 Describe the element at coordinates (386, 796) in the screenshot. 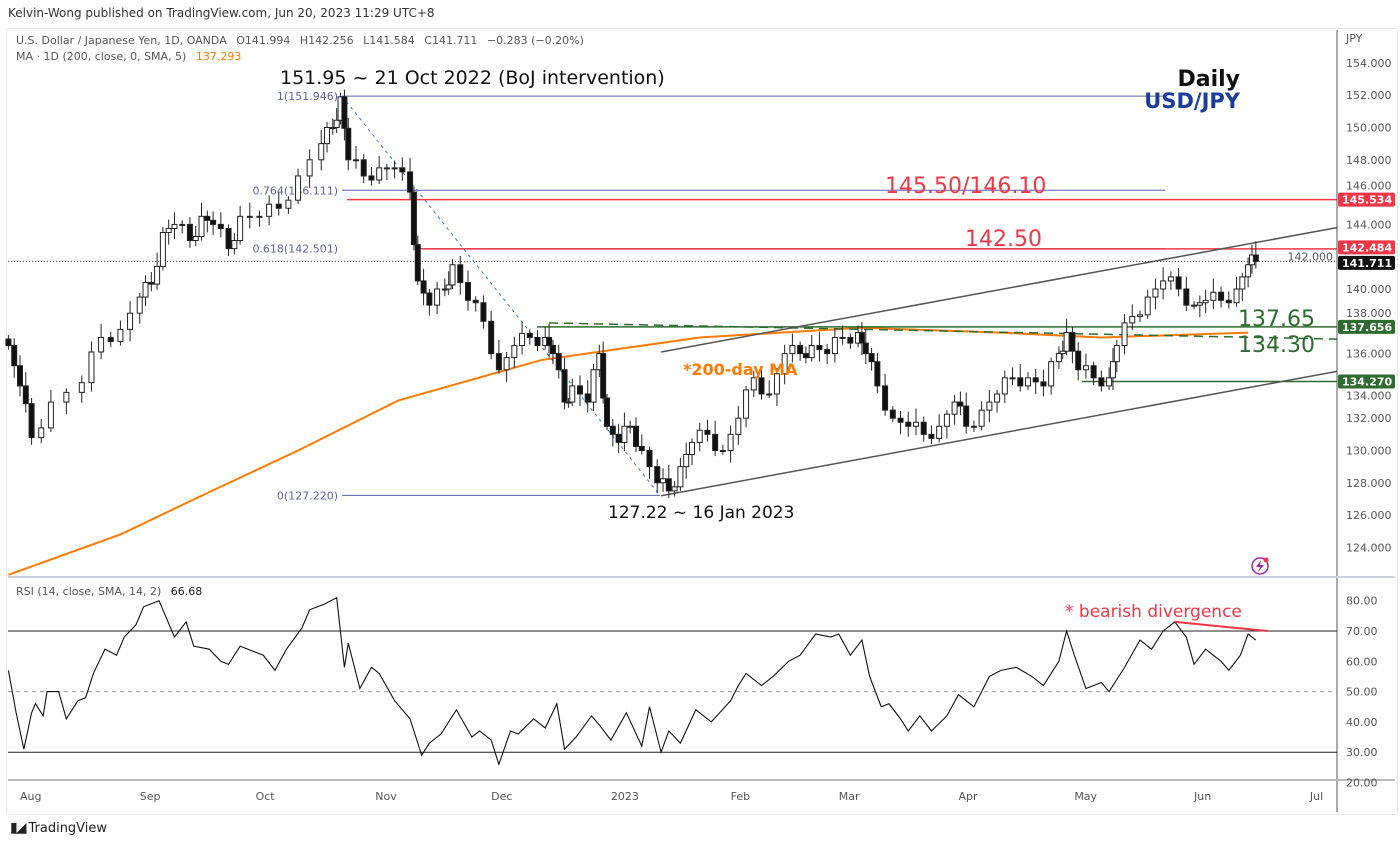

I see `time-tick-label: Nov` at that location.